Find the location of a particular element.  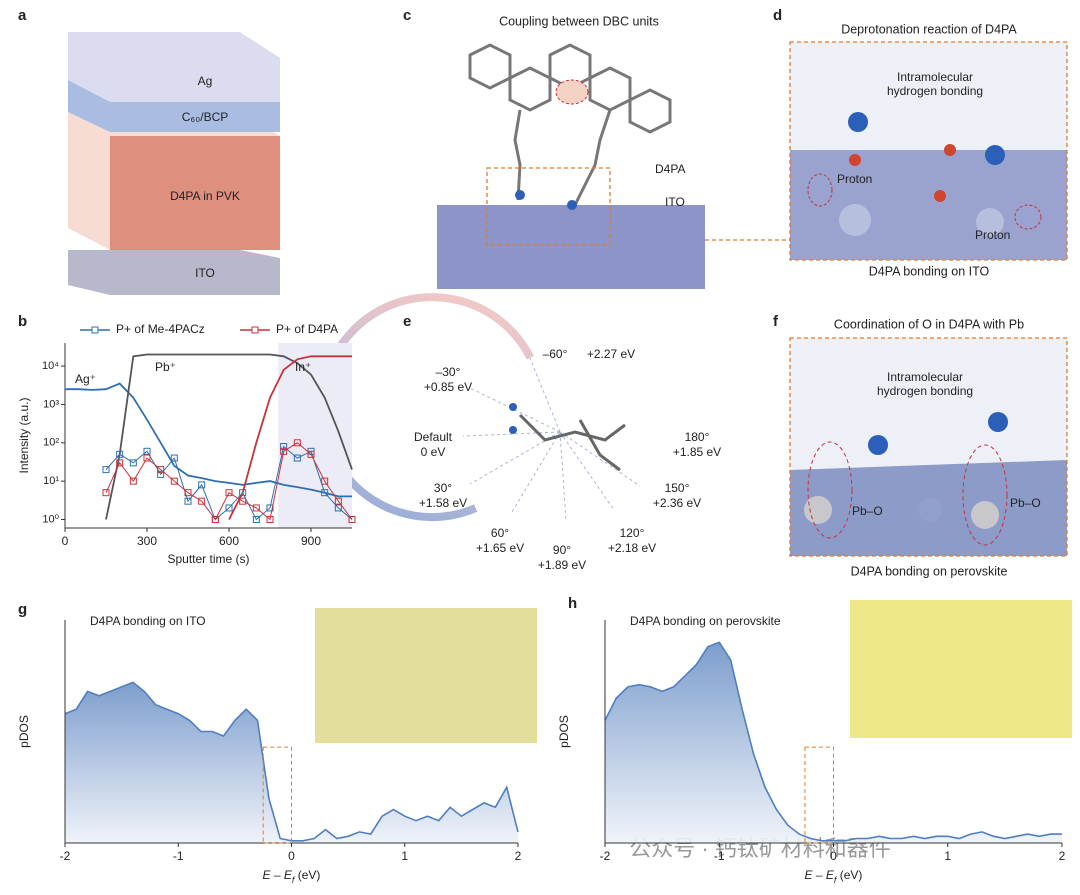

layer-label: Ag is located at coordinates (205, 81).